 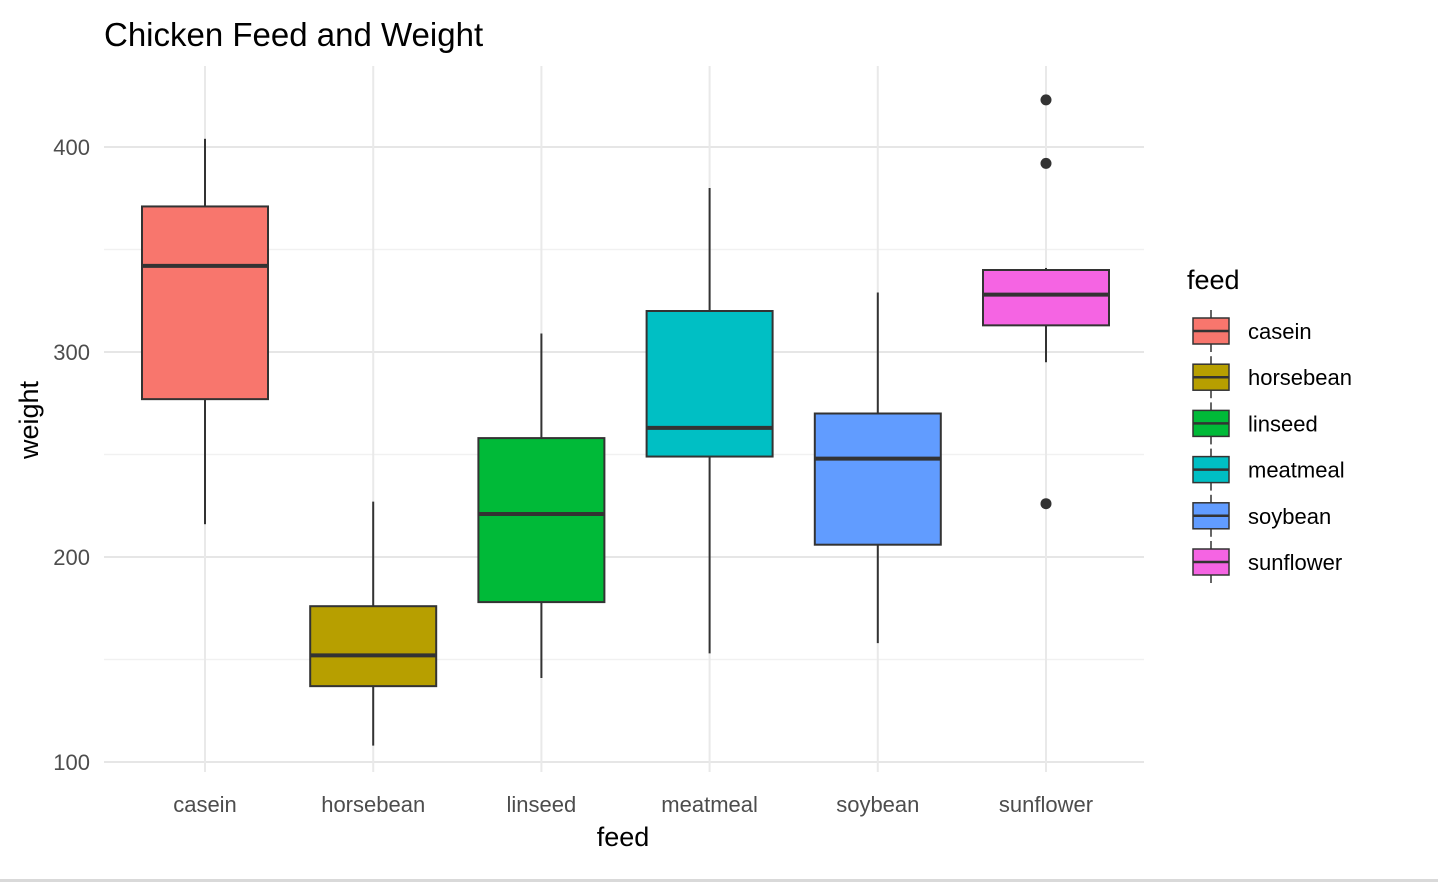 I want to click on x-tick-horsebean: horsebean, so click(x=373, y=804).